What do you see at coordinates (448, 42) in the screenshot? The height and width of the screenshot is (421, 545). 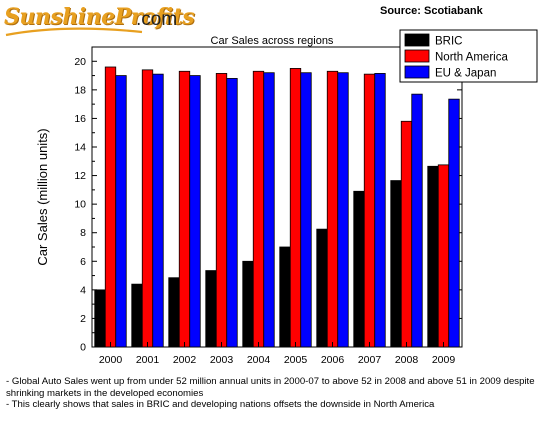 I see `legend-label: BRIC` at bounding box center [448, 42].